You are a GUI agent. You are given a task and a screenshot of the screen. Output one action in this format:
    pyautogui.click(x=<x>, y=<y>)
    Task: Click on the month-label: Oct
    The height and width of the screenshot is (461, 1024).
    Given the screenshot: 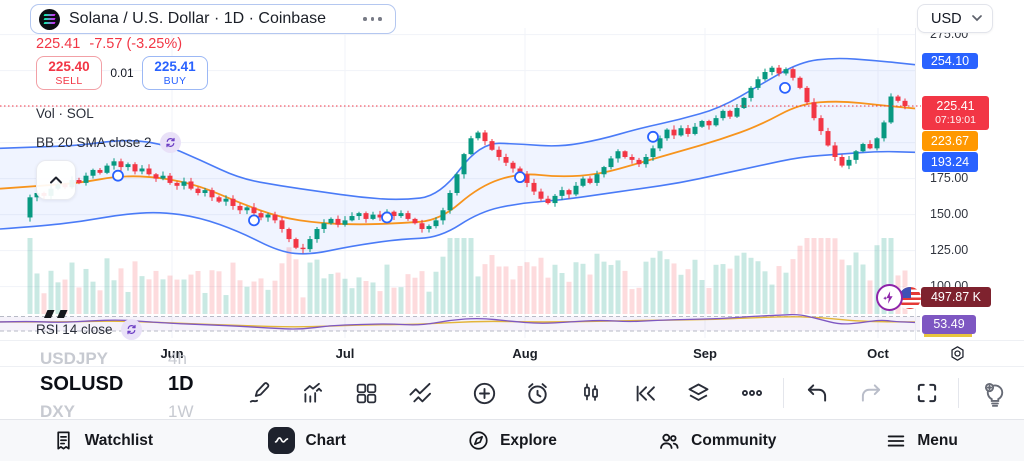 What is the action you would take?
    pyautogui.click(x=878, y=353)
    